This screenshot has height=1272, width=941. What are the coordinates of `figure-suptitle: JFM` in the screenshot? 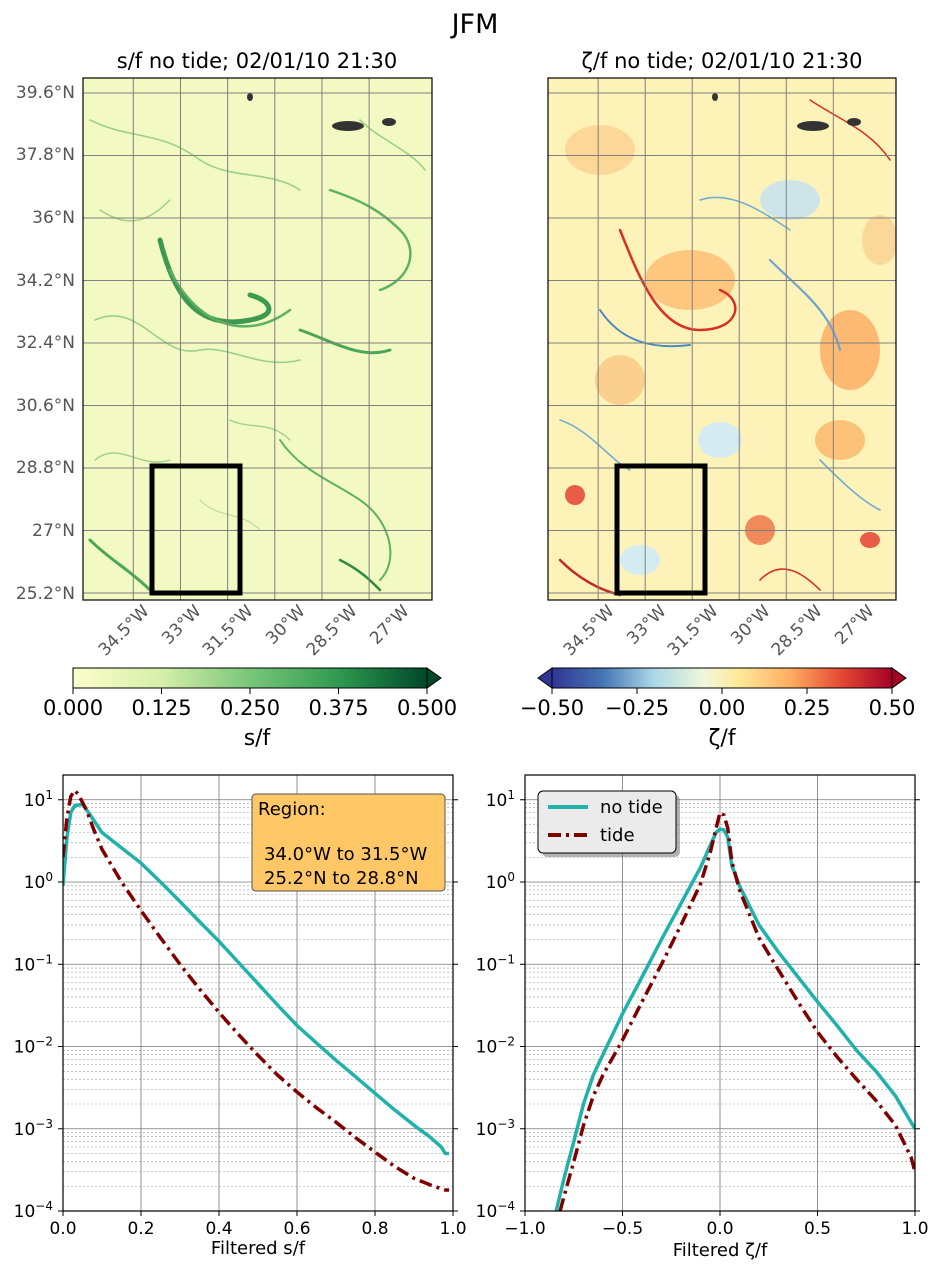 It's located at (474, 24).